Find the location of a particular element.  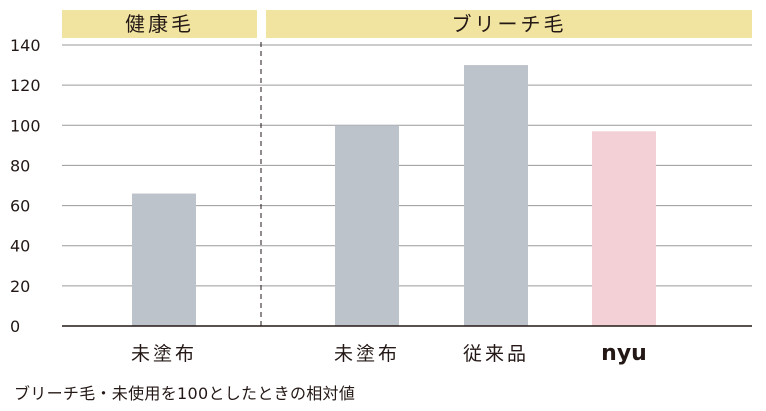

y-tick-label: 40 is located at coordinates (20, 246).